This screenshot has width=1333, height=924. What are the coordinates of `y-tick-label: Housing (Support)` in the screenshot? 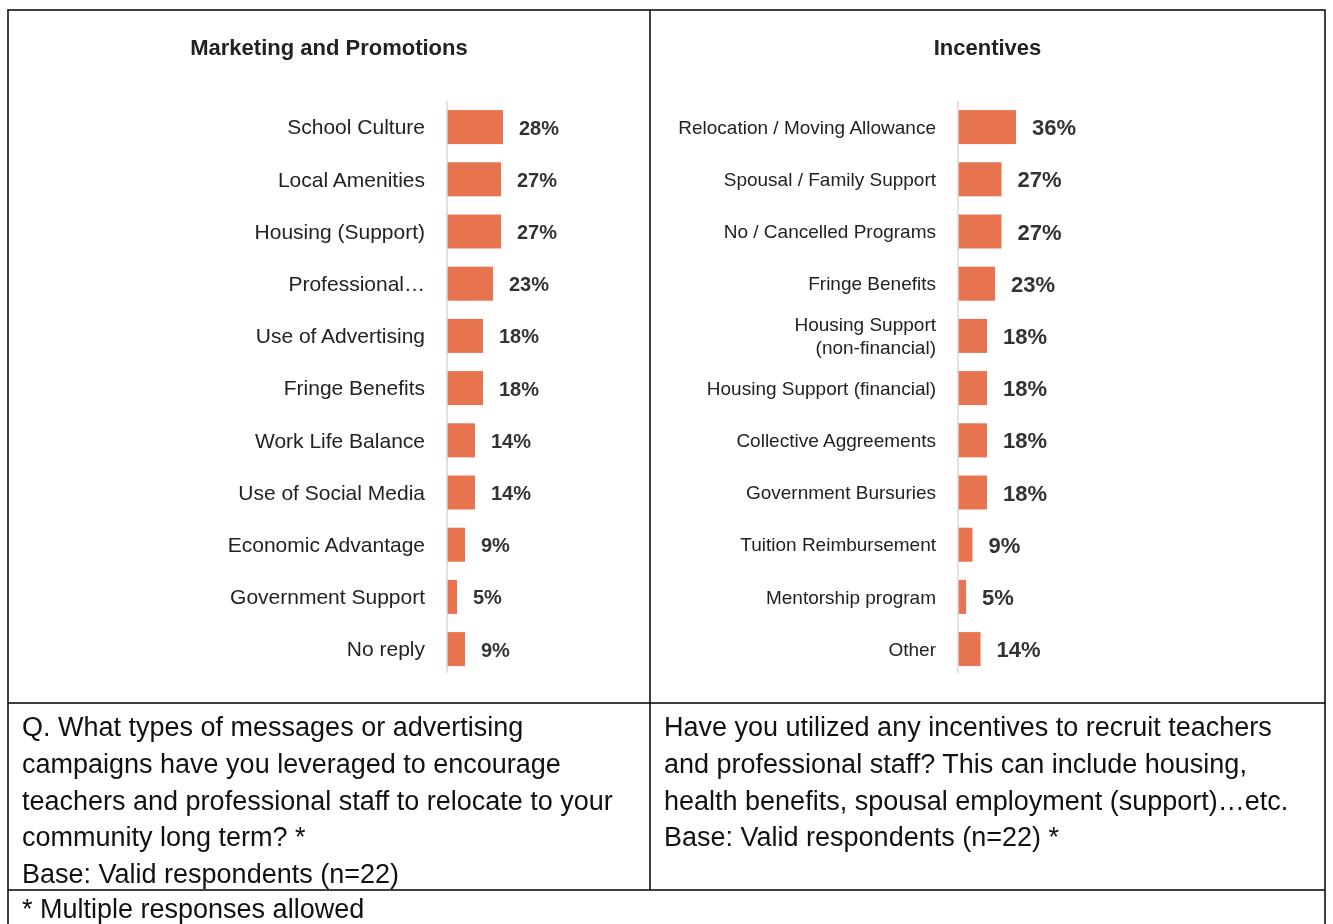 It's located at (339, 231).